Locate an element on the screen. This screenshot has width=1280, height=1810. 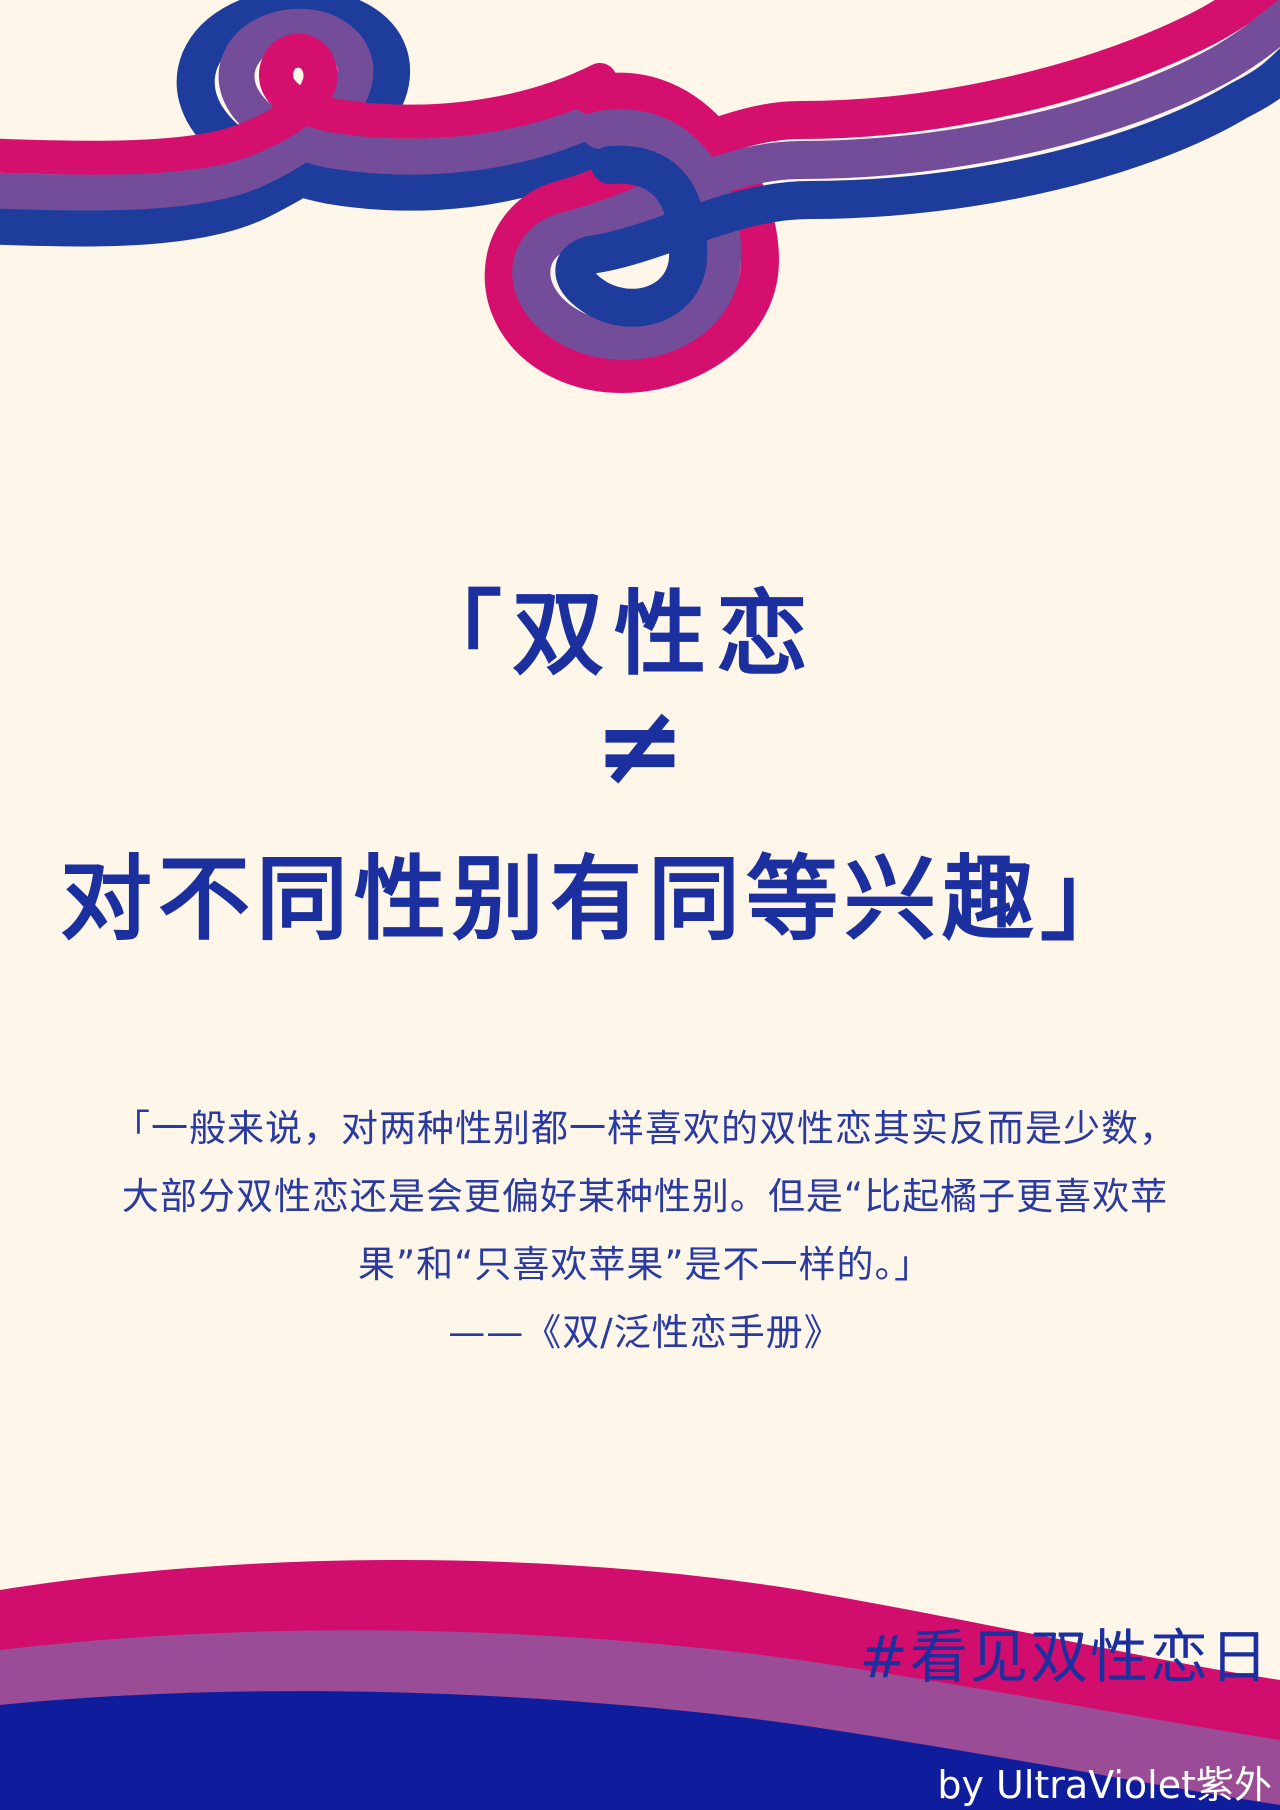
ribbon-band-blue-left is located at coordinates (309, 123).